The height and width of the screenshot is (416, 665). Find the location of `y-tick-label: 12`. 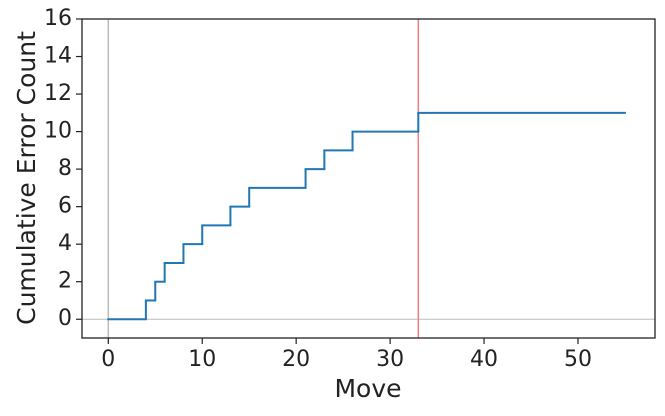

y-tick-label: 12 is located at coordinates (58, 93).